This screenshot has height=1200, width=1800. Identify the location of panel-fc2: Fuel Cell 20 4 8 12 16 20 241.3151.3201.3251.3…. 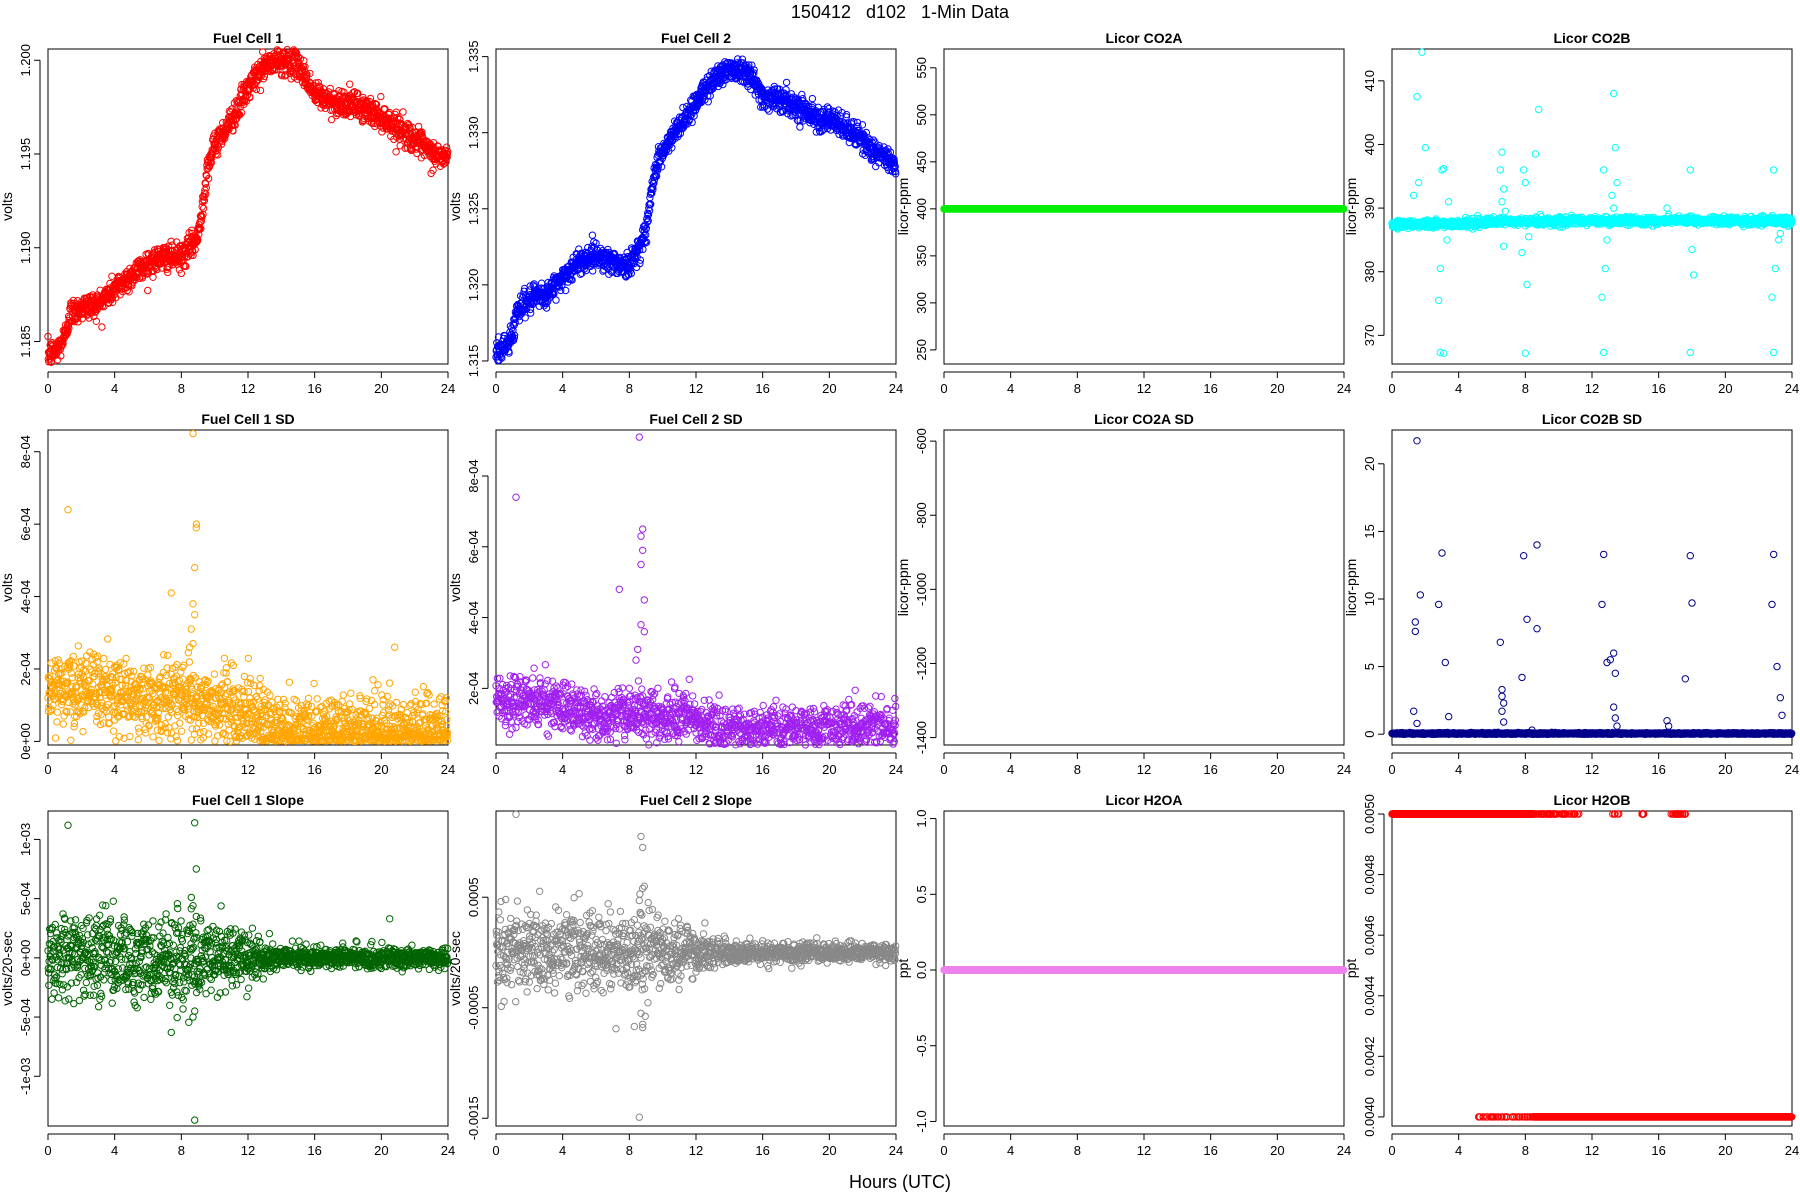
(675, 213).